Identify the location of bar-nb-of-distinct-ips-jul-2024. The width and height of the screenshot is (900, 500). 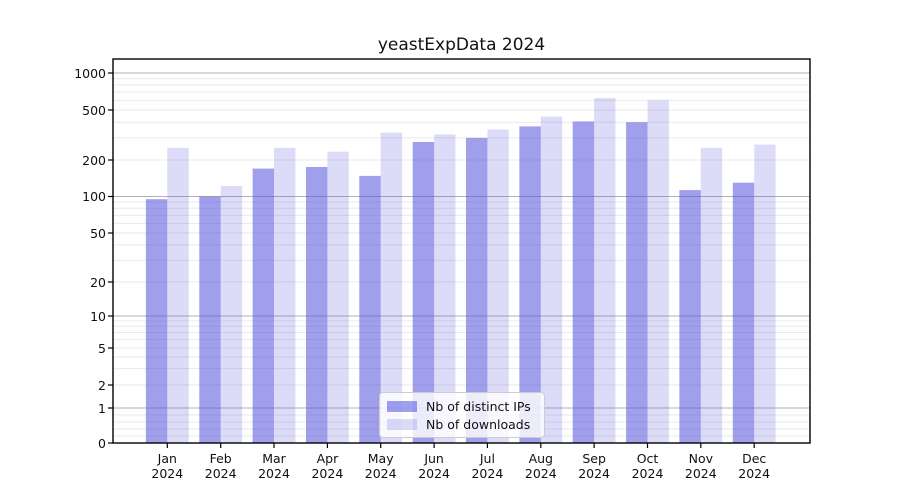
(477, 290).